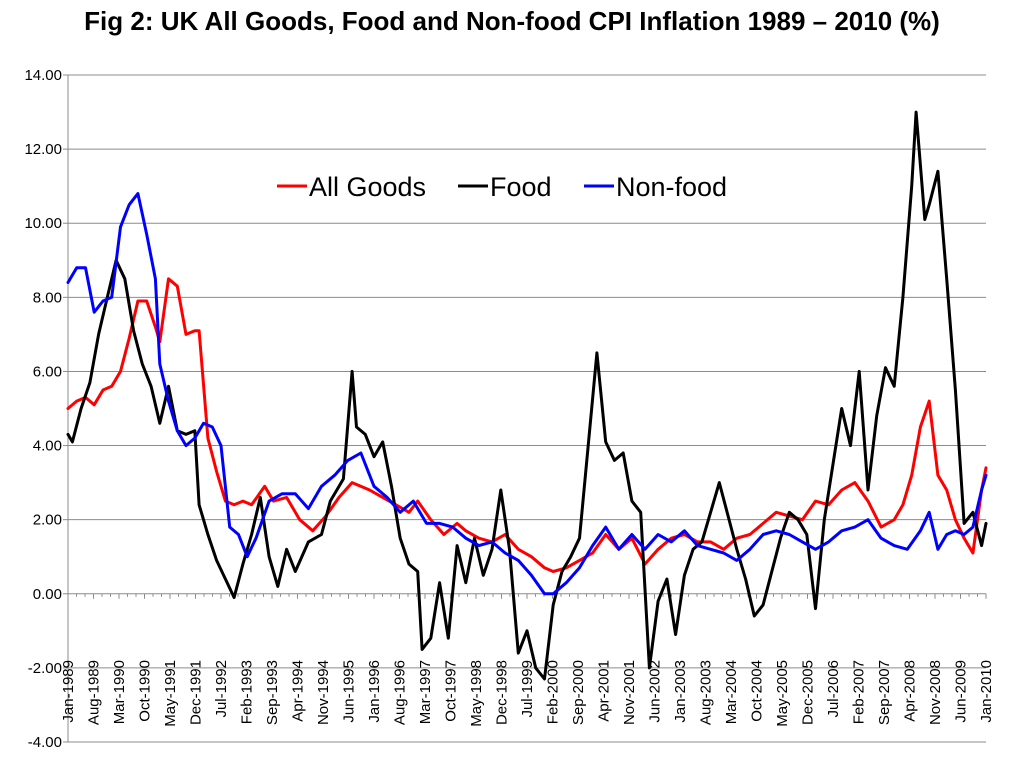  I want to click on legend-label: Non-food, so click(671, 187).